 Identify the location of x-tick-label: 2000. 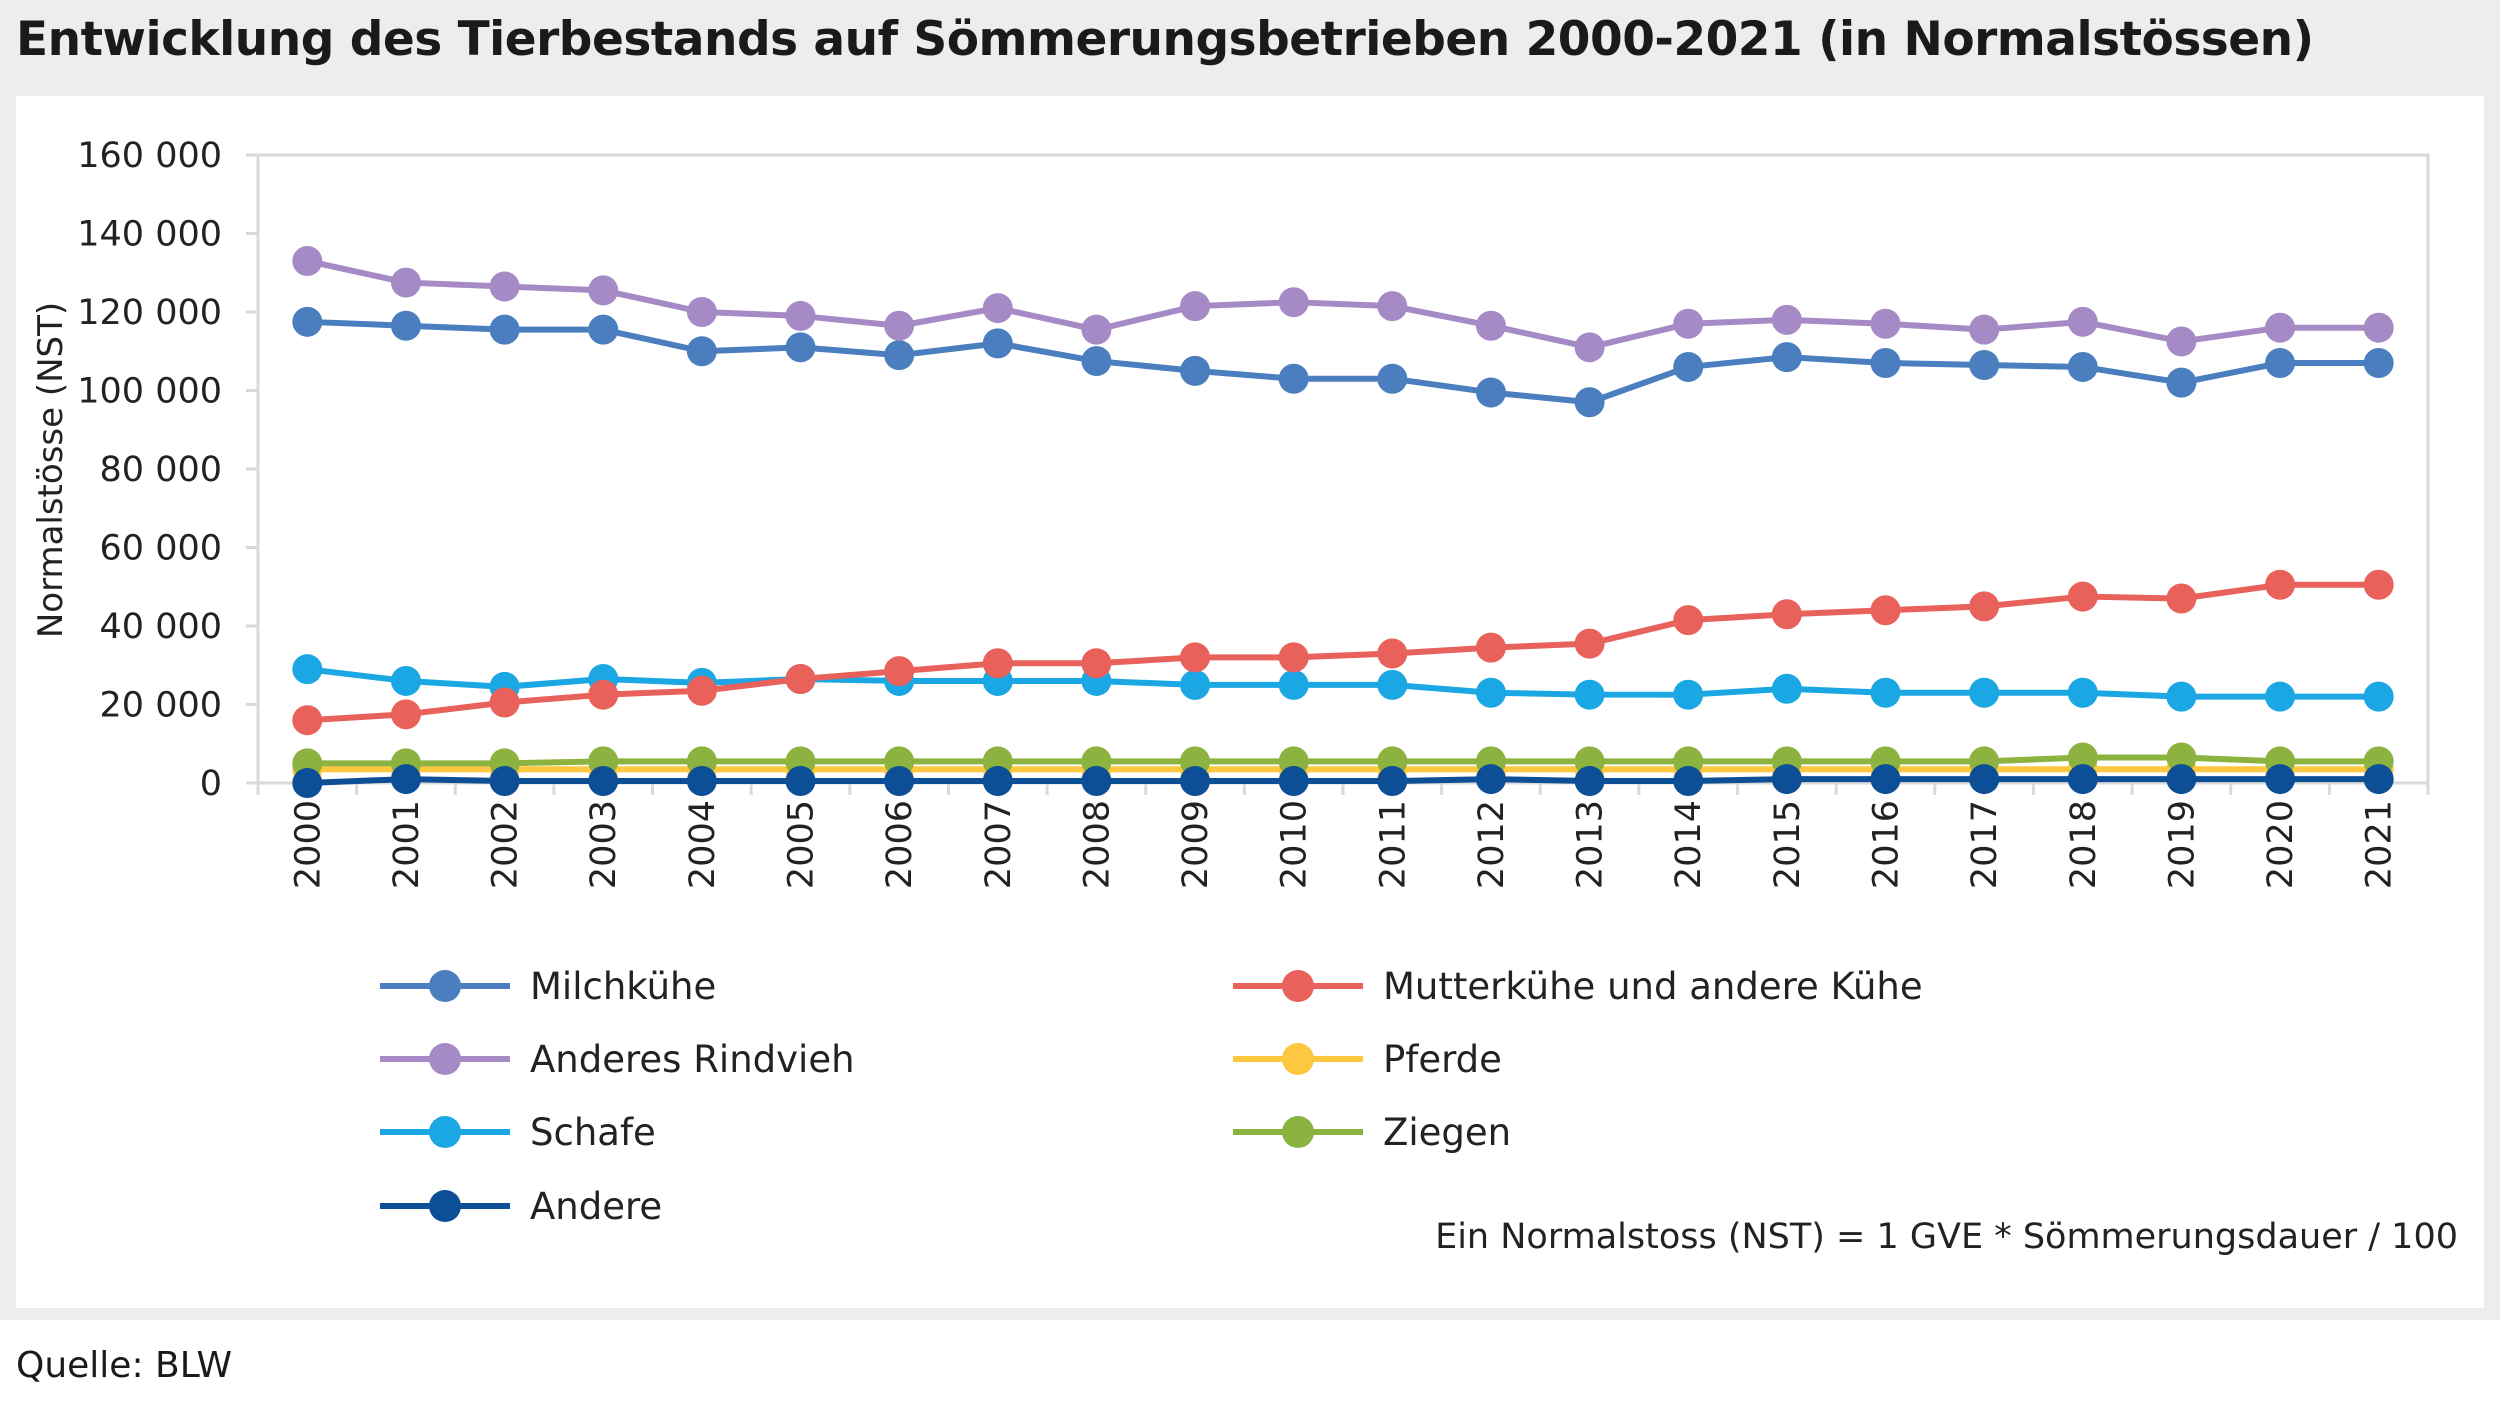
(308, 844).